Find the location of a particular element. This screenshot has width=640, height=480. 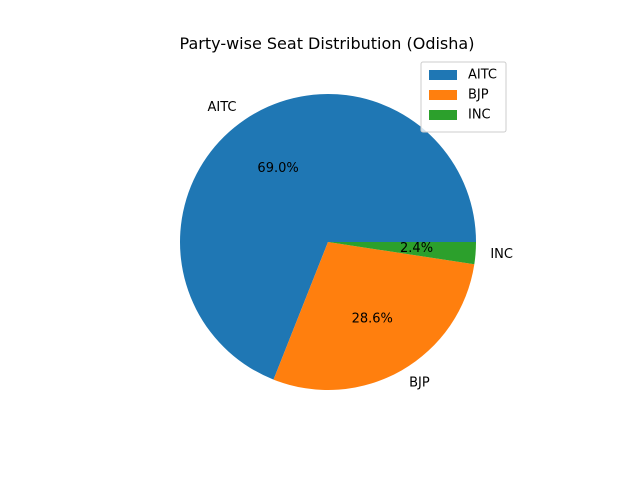

legend-label-inc: INC is located at coordinates (479, 115).